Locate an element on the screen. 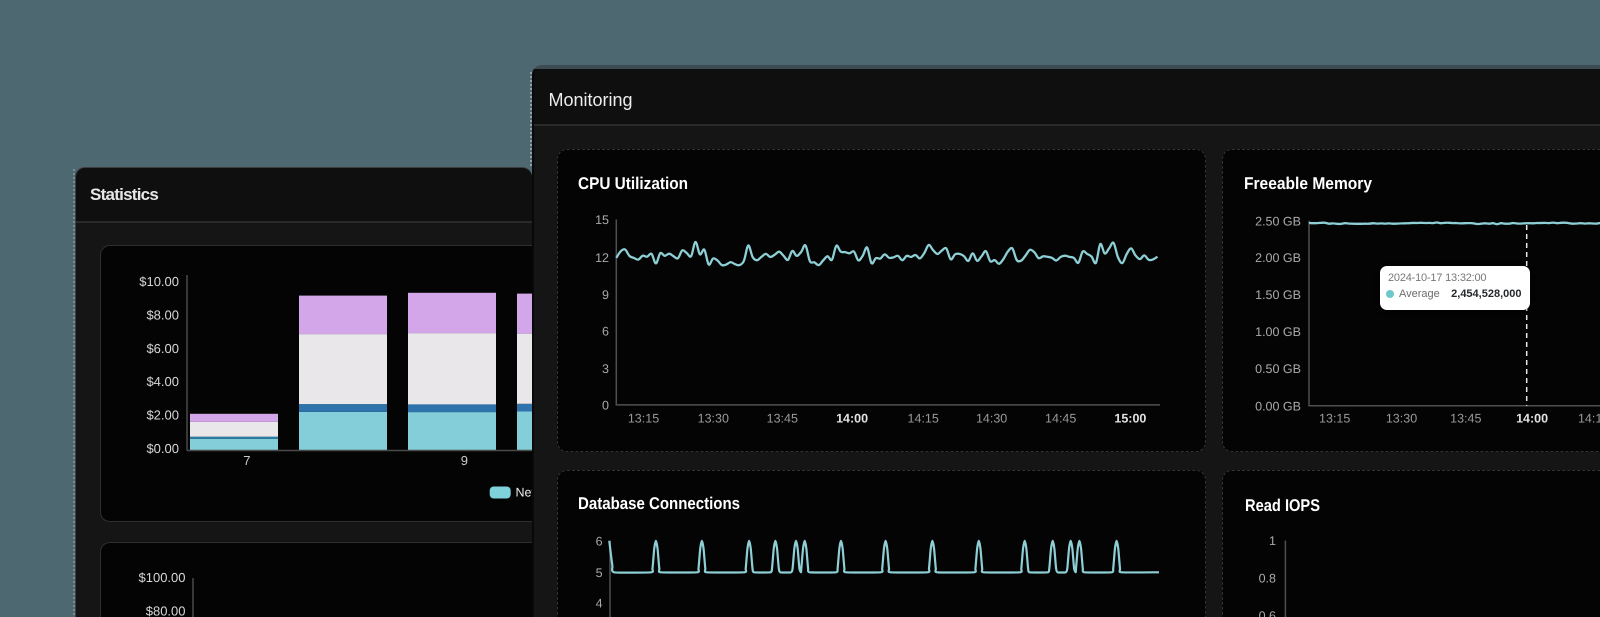 Image resolution: width=1600 pixels, height=617 pixels. svg-text: $2.00 is located at coordinates (162, 415).